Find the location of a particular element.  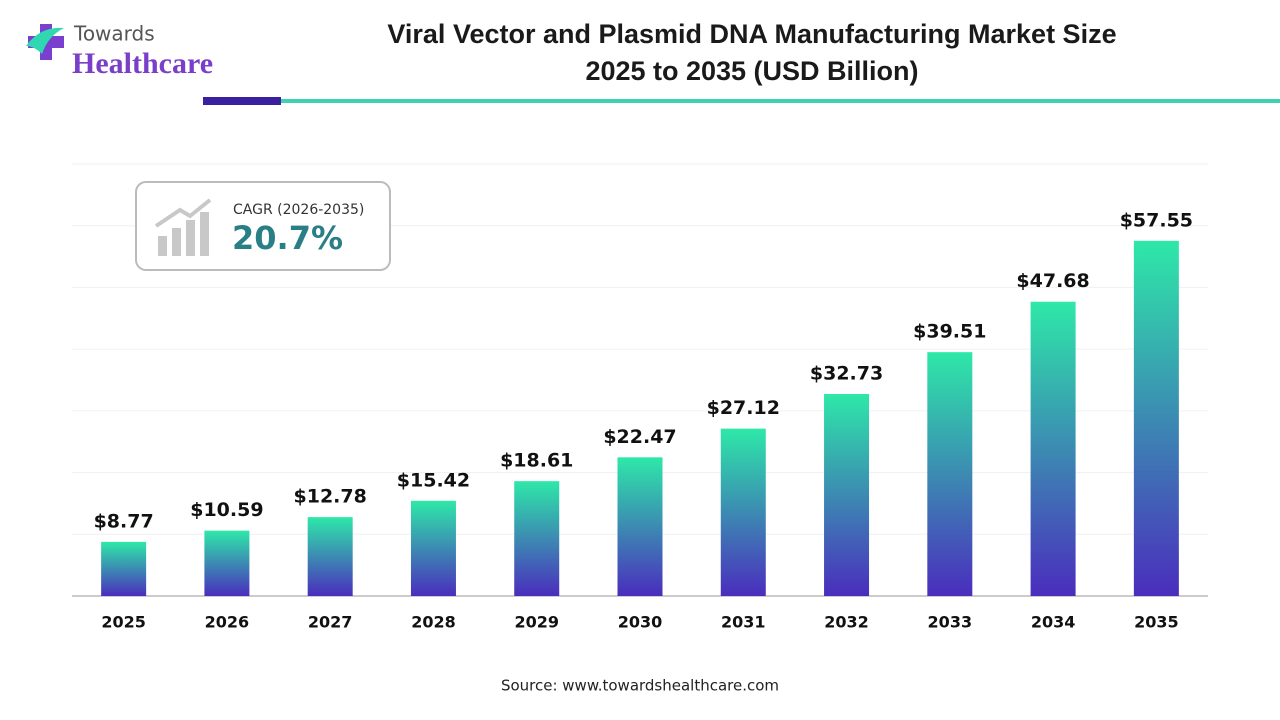

x-tick-label: 2033 is located at coordinates (950, 622).